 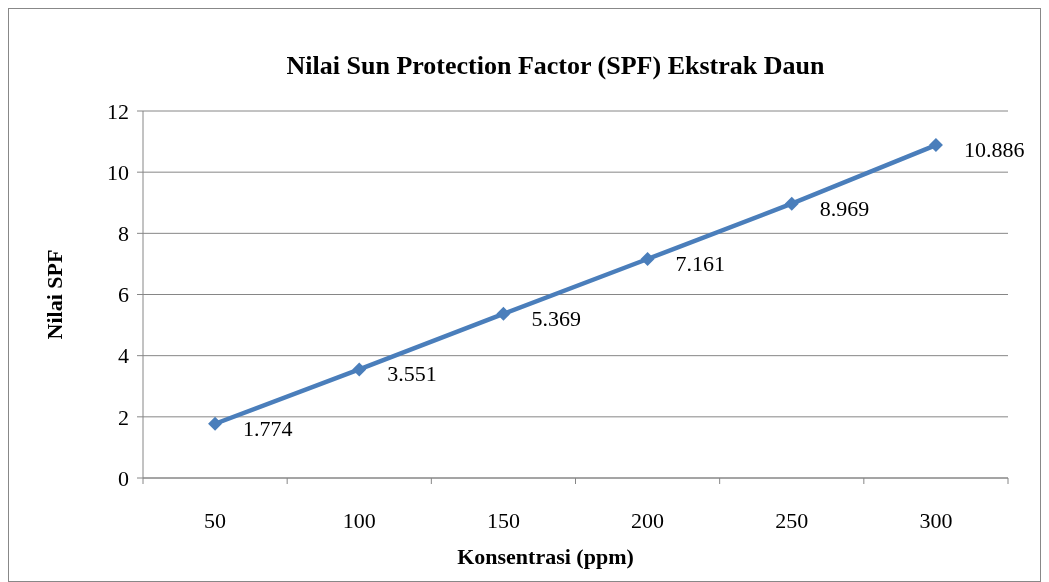 I want to click on y-tick-label: 0, so click(x=123, y=478).